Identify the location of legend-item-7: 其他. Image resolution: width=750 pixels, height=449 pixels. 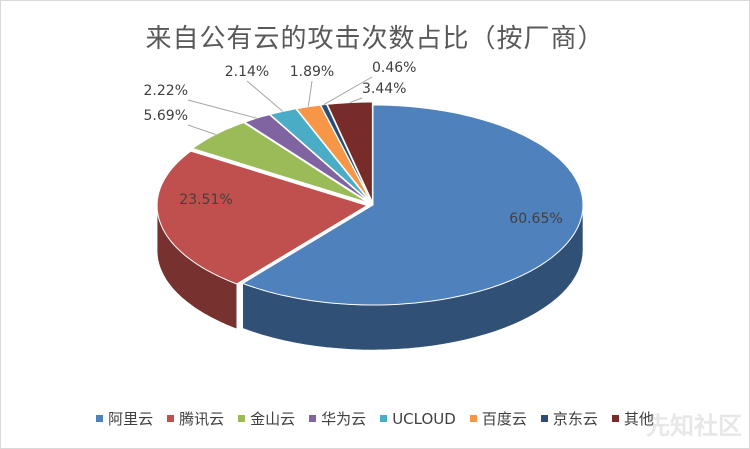
(632, 418).